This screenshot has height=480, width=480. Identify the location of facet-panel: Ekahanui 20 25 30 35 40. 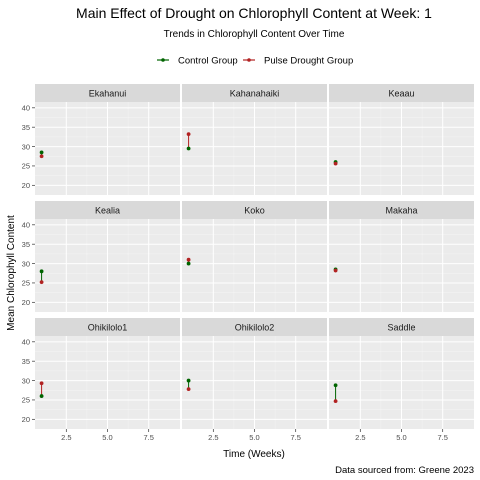
(101, 139).